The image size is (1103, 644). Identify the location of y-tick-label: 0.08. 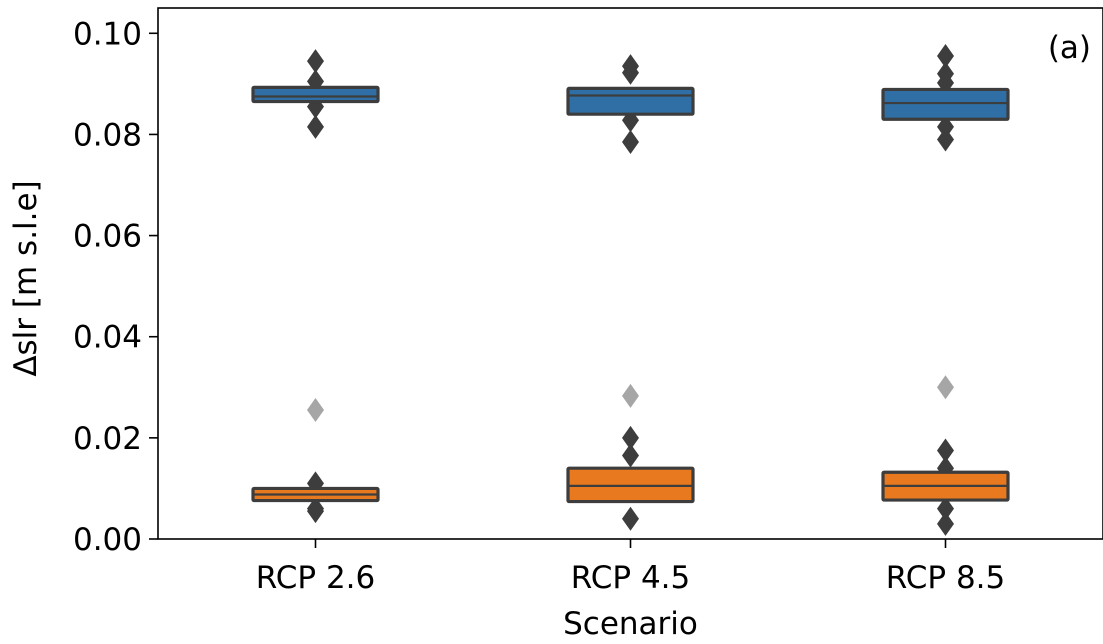
(107, 135).